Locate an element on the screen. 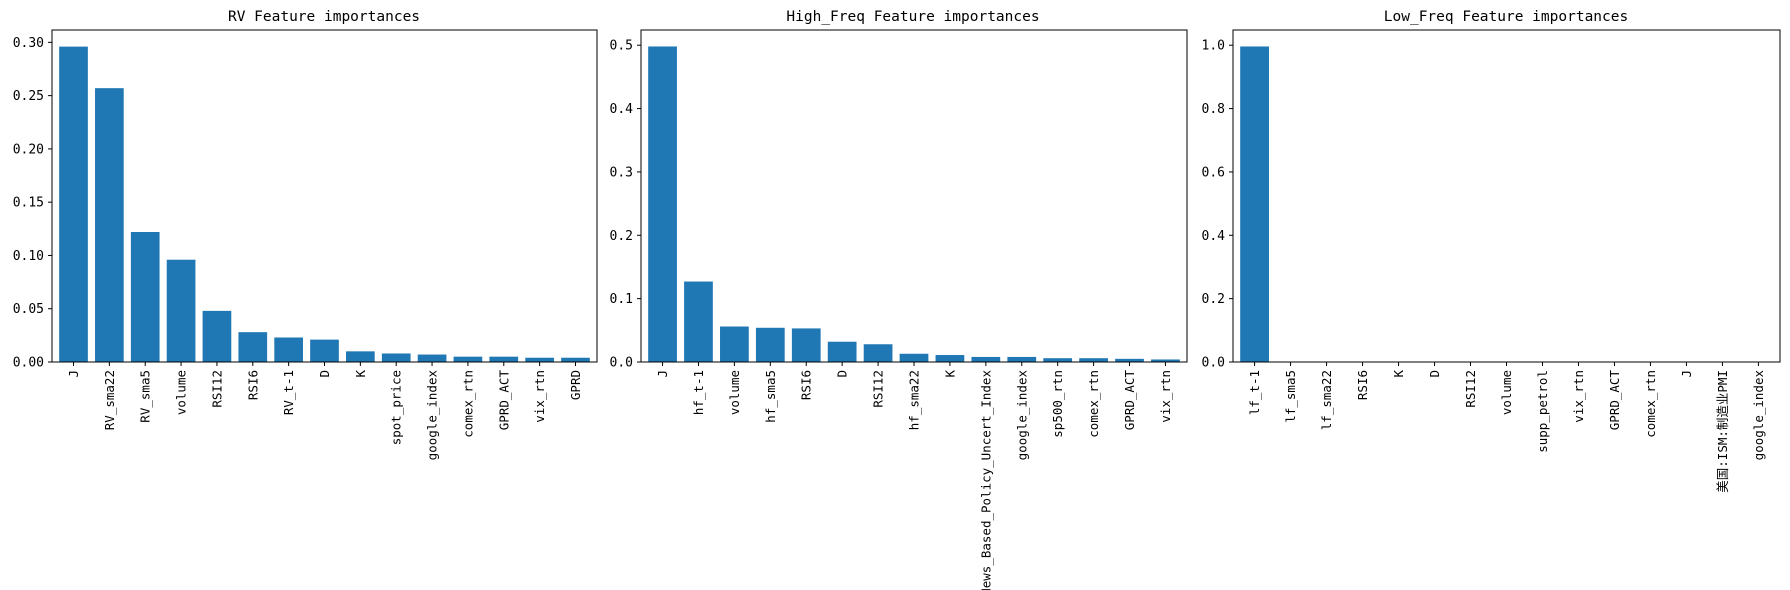 The image size is (1790, 590). x-tick-label: News_Based_Policy_Uncert_Index is located at coordinates (985, 480).